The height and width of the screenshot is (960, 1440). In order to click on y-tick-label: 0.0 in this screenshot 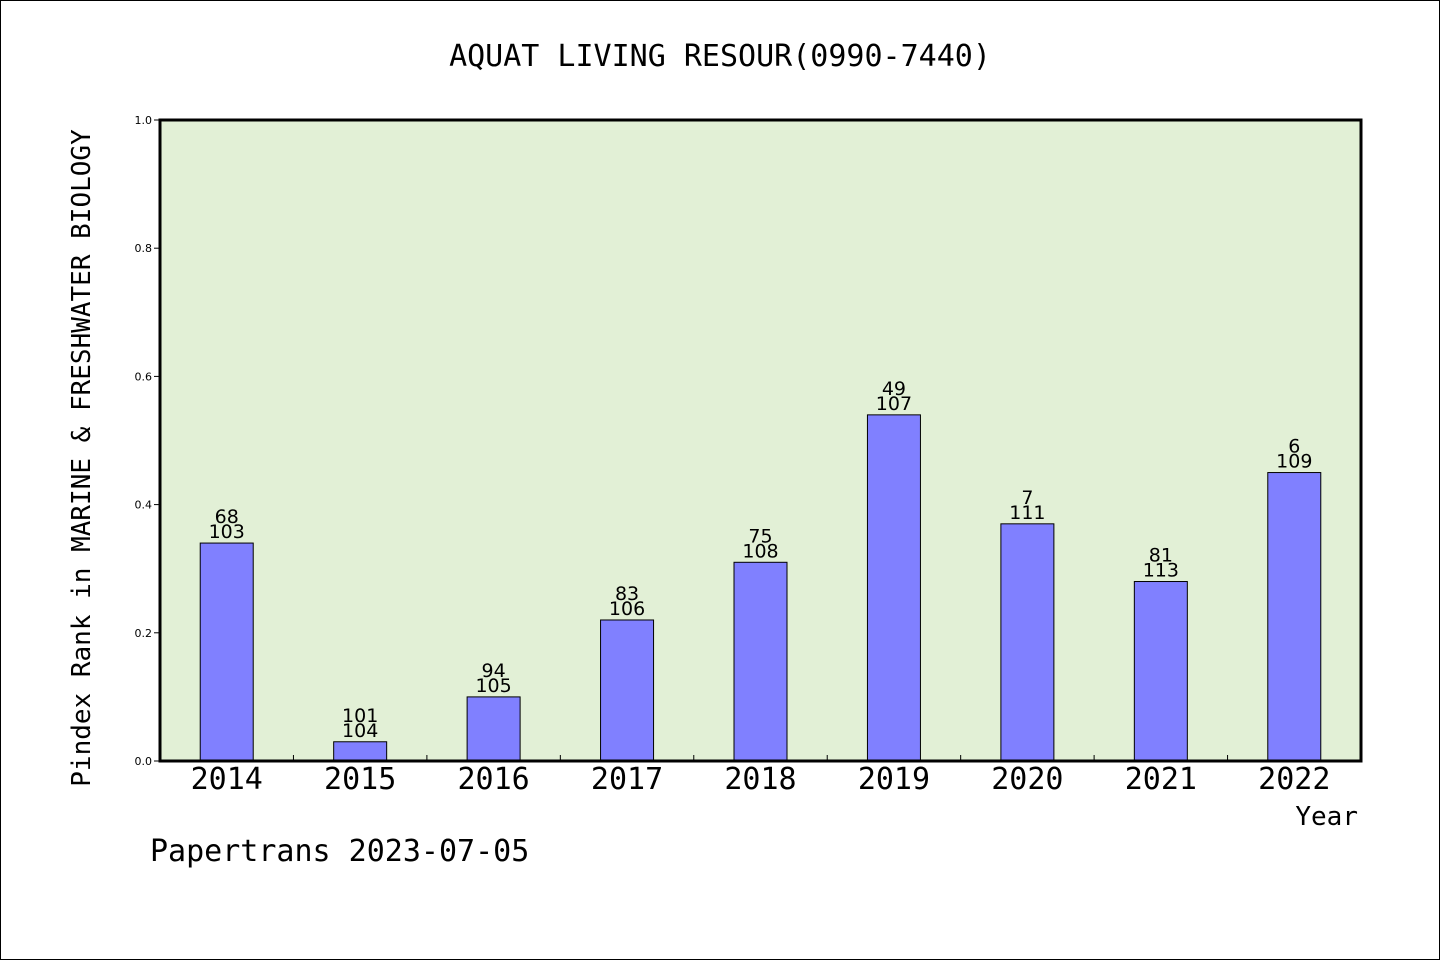, I will do `click(144, 761)`.